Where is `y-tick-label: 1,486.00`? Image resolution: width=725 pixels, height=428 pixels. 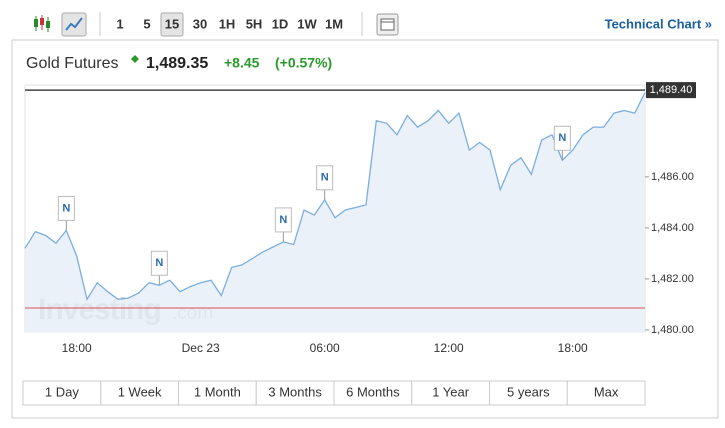 y-tick-label: 1,486.00 is located at coordinates (672, 177).